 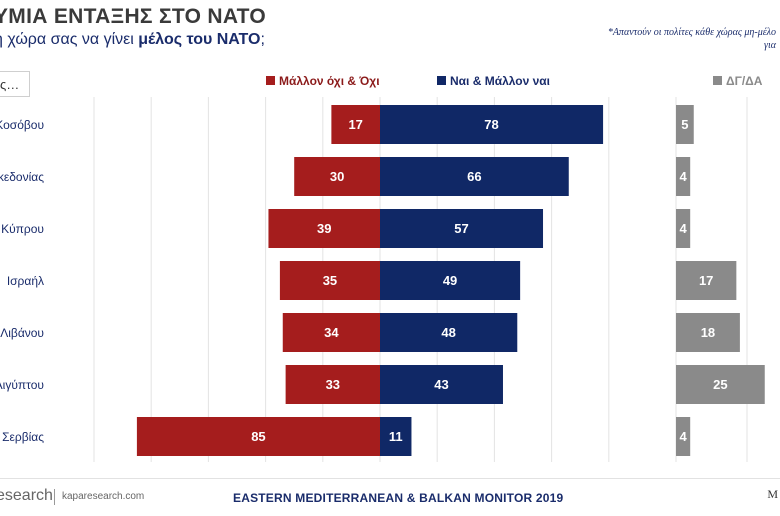 I want to click on footer-right-mark: M, so click(x=772, y=494).